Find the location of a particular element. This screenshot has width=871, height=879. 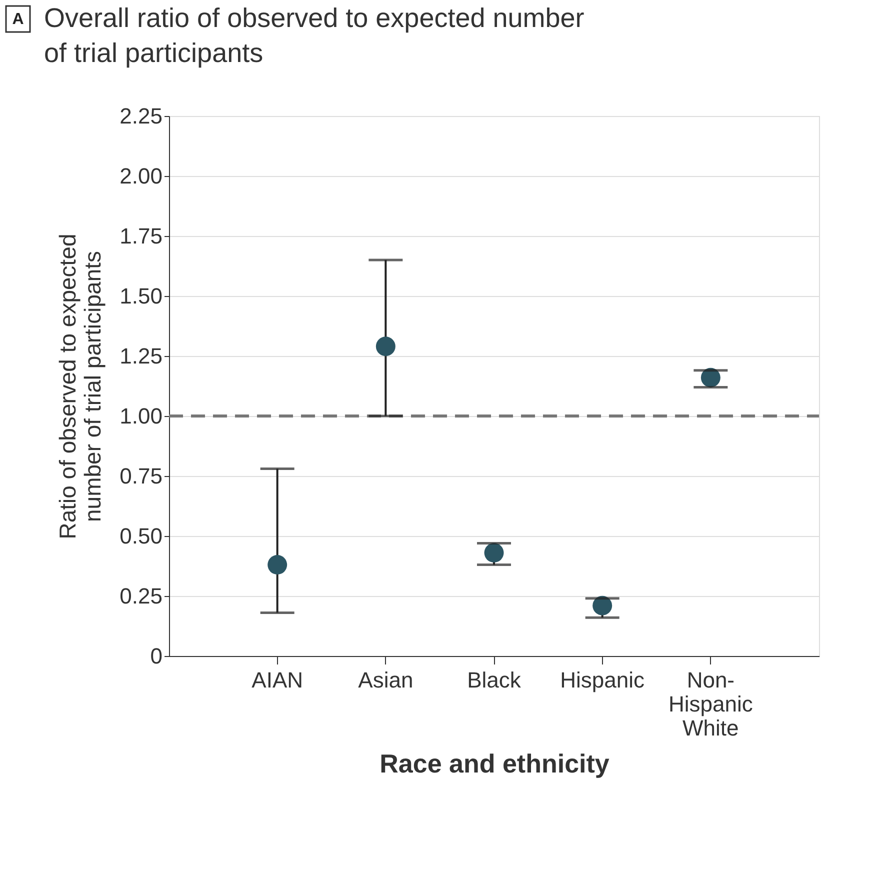

y-tick-label: 0.75 is located at coordinates (141, 476).